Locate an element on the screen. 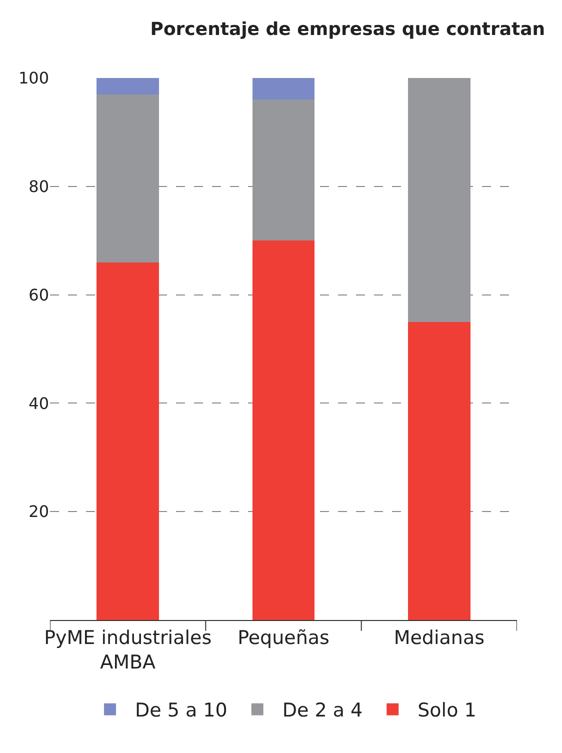 Image resolution: width=562 pixels, height=753 pixels. y-tick-label: 80 is located at coordinates (38, 186).